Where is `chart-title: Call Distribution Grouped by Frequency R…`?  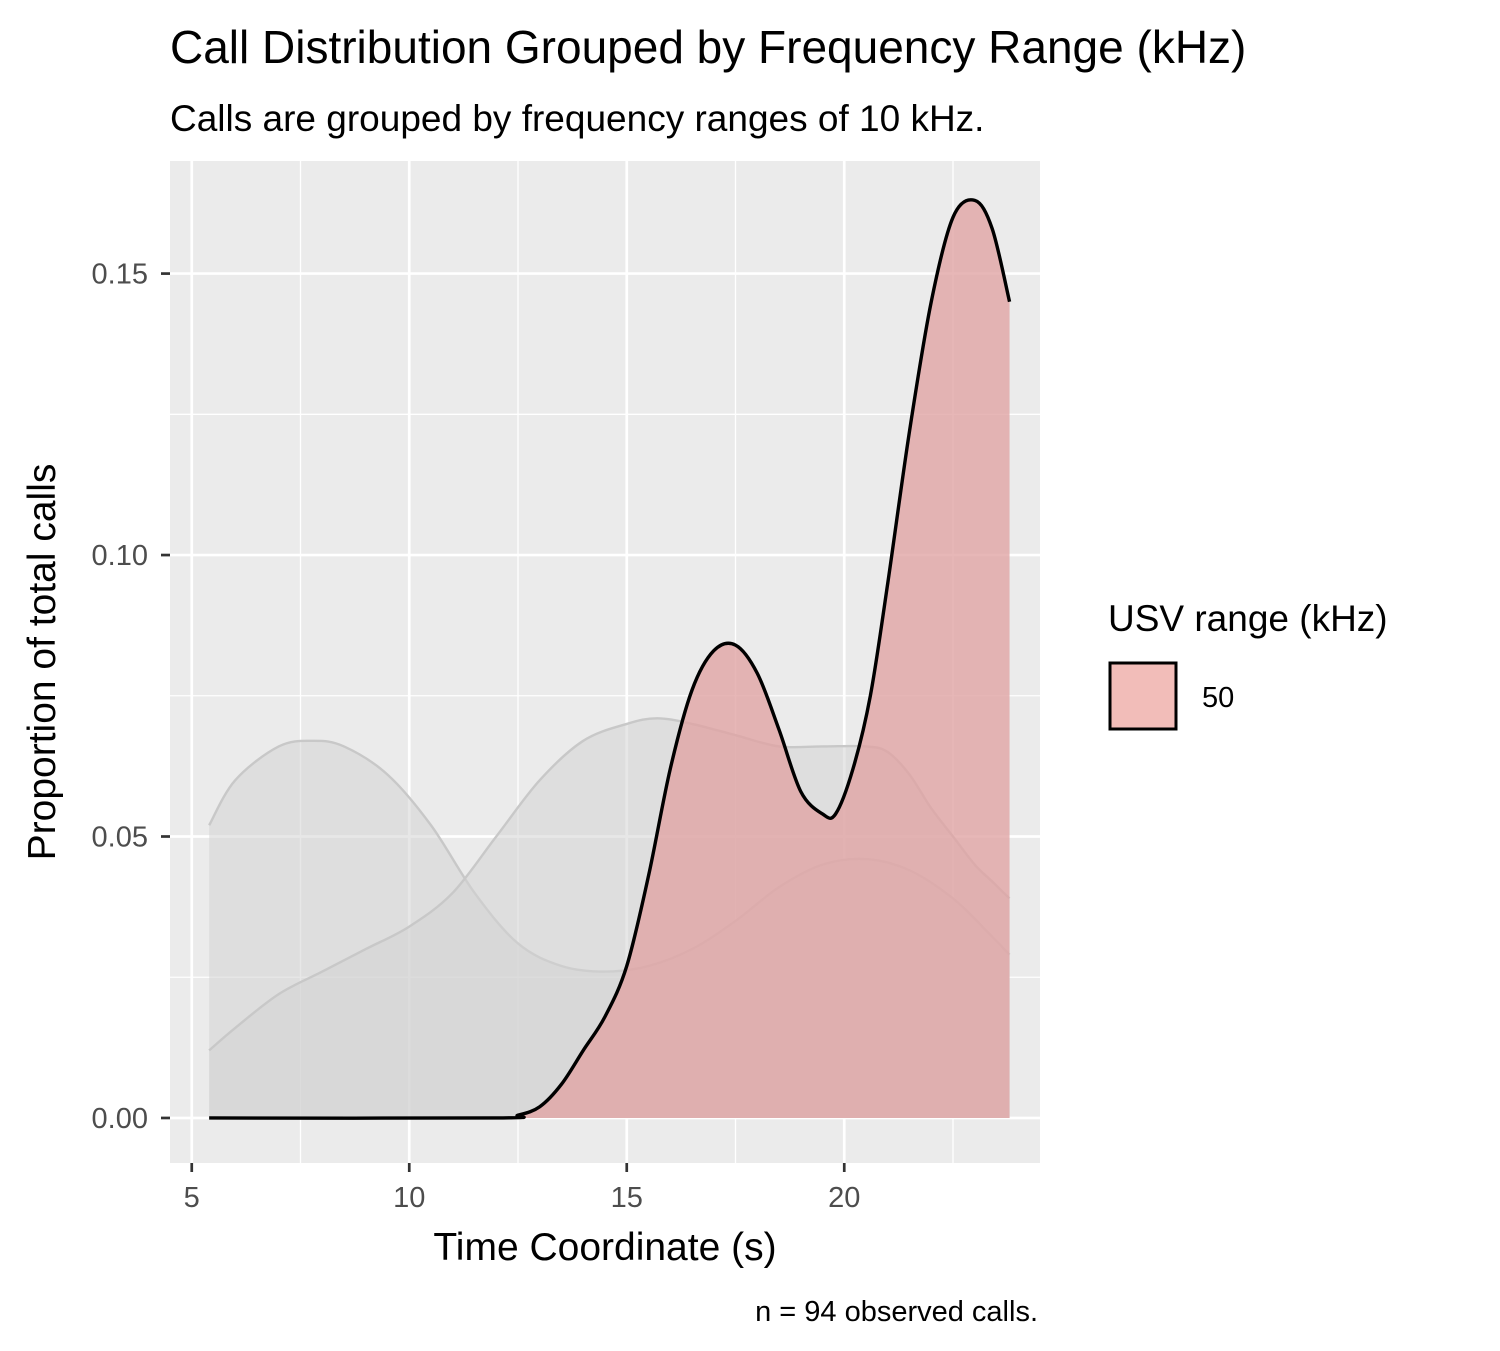
chart-title: Call Distribution Grouped by Frequency R… is located at coordinates (708, 47).